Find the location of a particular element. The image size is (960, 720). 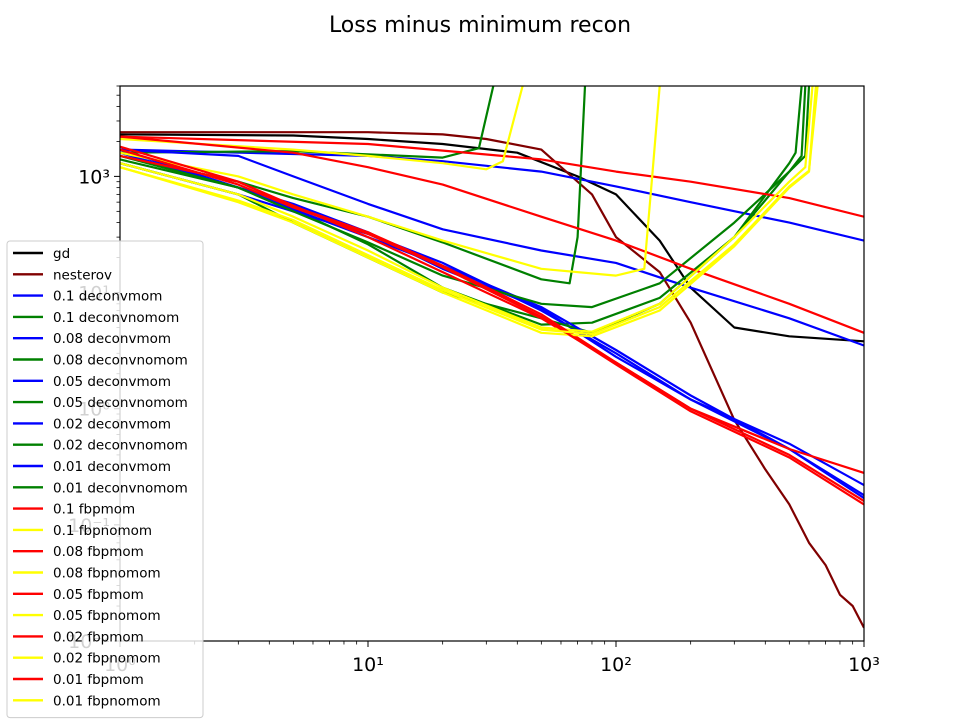

legend-label: 0.05 deconvmom is located at coordinates (112, 382).